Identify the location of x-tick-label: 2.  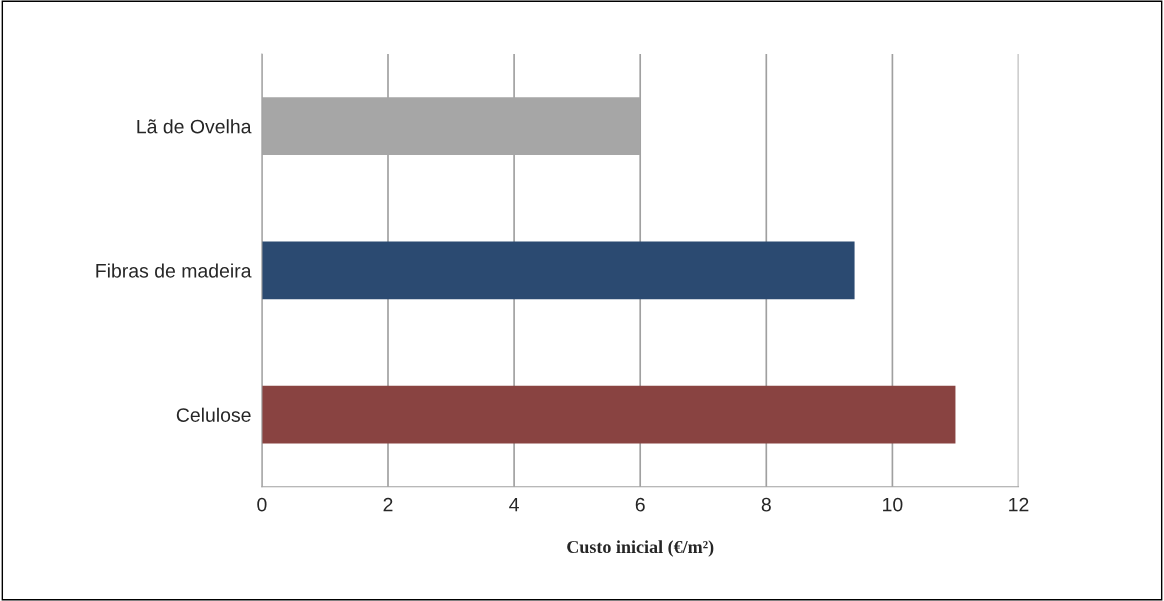
(388, 504).